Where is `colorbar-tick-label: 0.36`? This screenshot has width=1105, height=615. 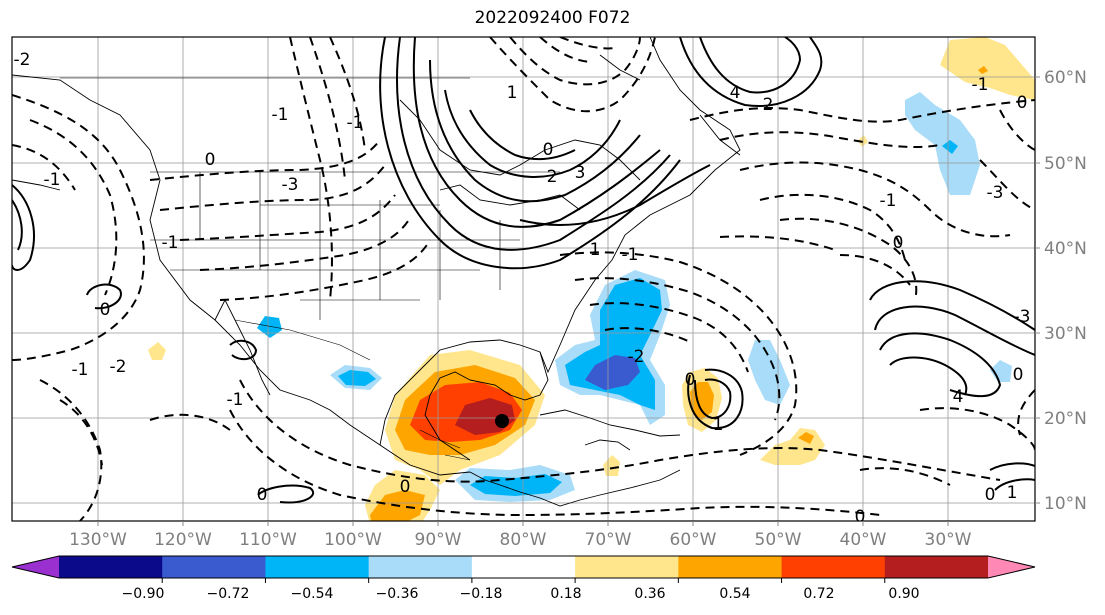 colorbar-tick-label: 0.36 is located at coordinates (650, 594).